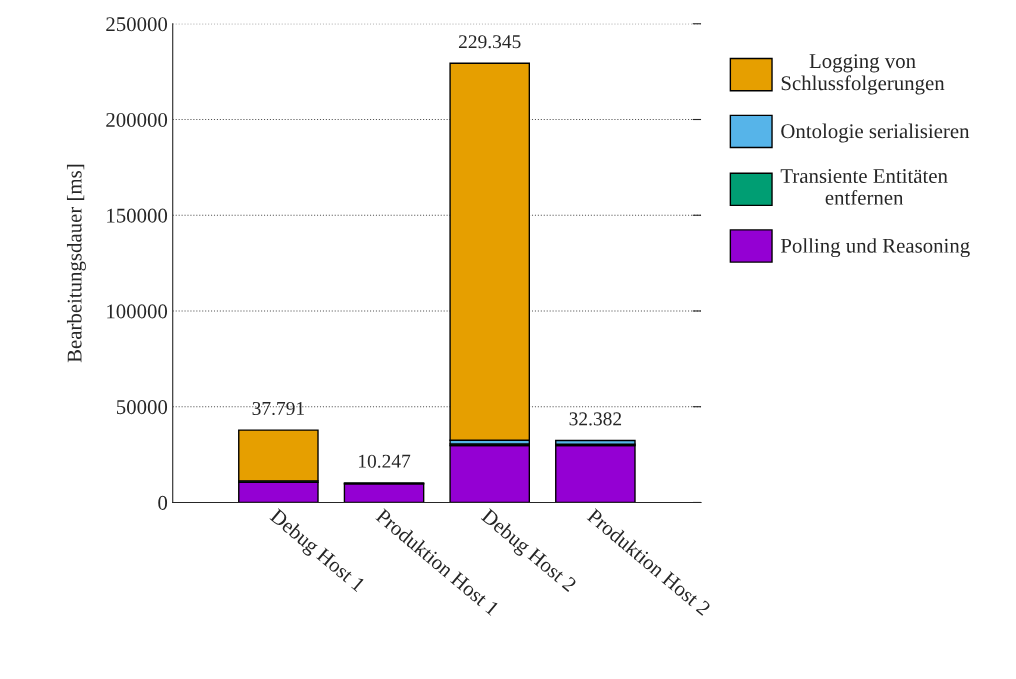 The height and width of the screenshot is (679, 1016). I want to click on y-tick-label: 150000, so click(137, 215).